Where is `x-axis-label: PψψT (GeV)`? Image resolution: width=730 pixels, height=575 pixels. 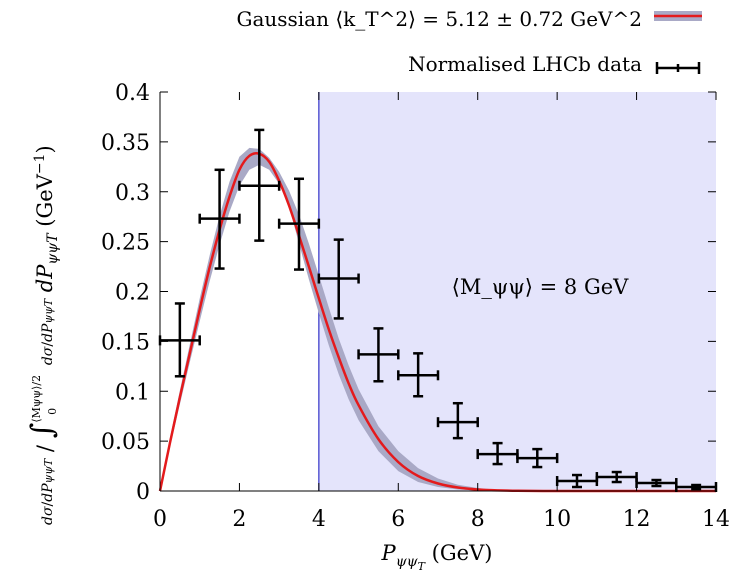
x-axis-label: PψψT (GeV) is located at coordinates (437, 557).